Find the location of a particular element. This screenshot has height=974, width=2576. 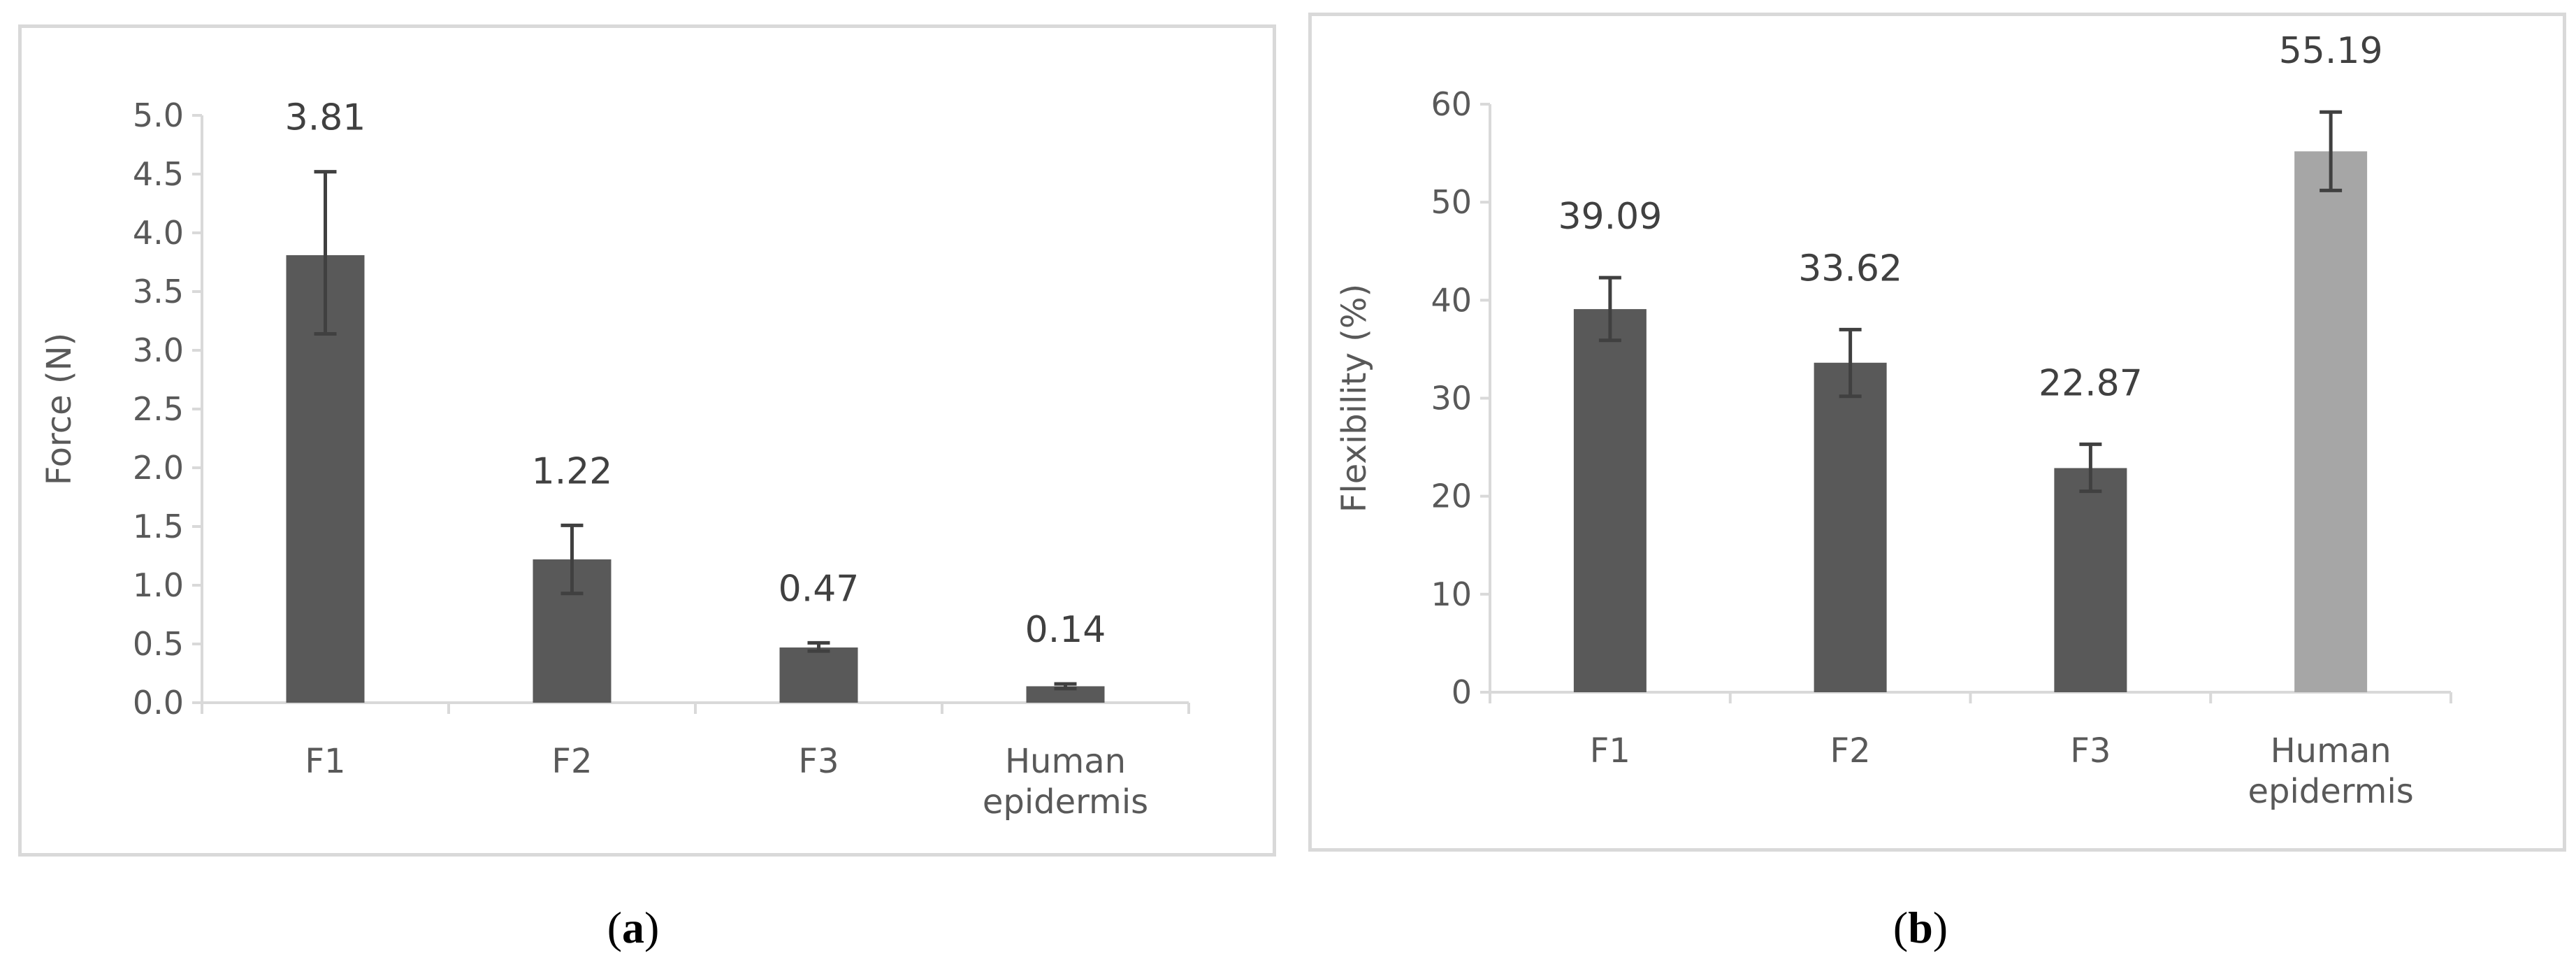

y-tick-label: 20 is located at coordinates (1452, 496).